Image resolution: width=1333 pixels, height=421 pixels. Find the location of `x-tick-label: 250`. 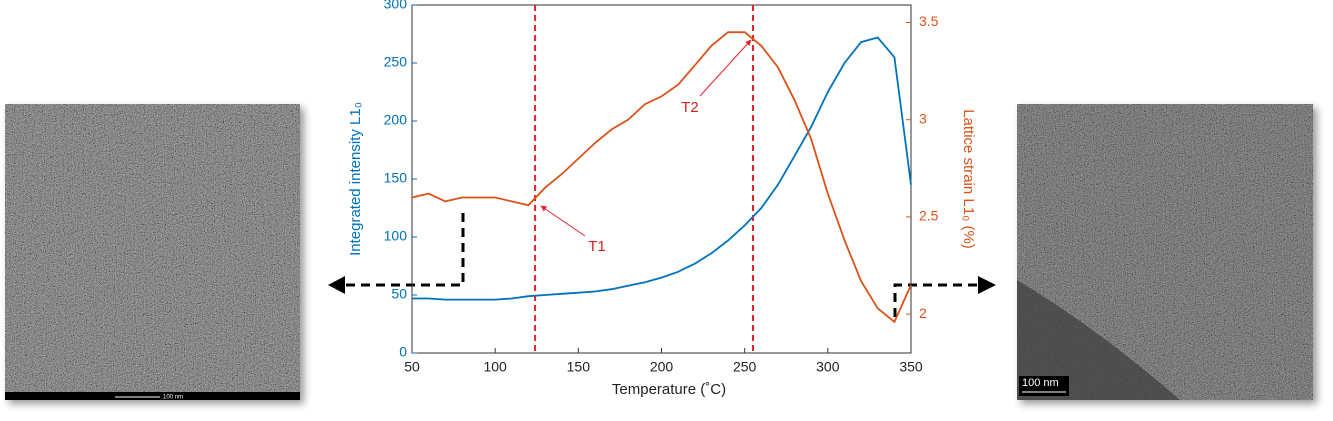

x-tick-label: 250 is located at coordinates (745, 367).